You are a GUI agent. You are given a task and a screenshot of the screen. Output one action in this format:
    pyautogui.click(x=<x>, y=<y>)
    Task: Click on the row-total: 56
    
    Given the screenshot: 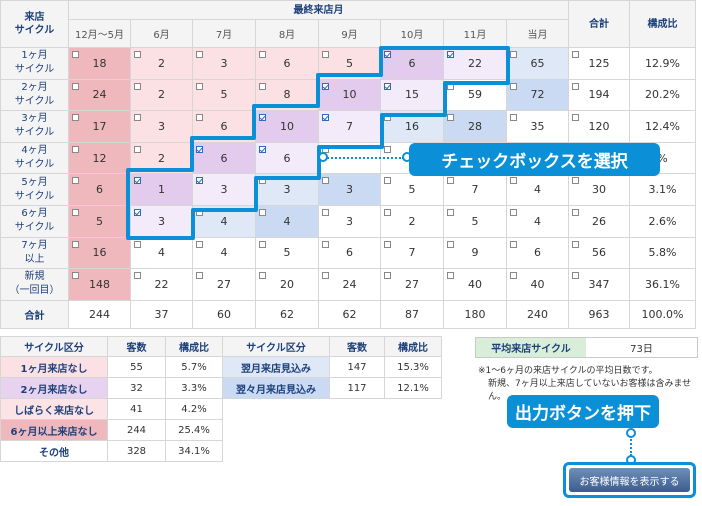 What is the action you would take?
    pyautogui.click(x=599, y=253)
    